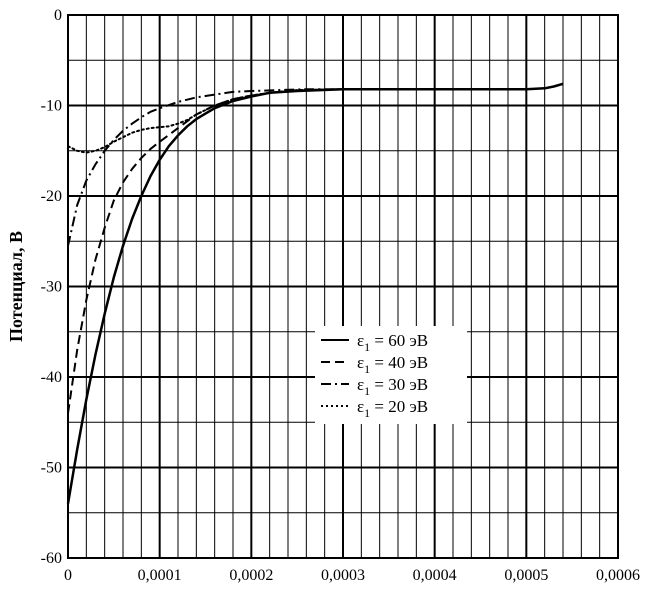 The width and height of the screenshot is (658, 590). I want to click on y-tick-label: -30, so click(51, 287).